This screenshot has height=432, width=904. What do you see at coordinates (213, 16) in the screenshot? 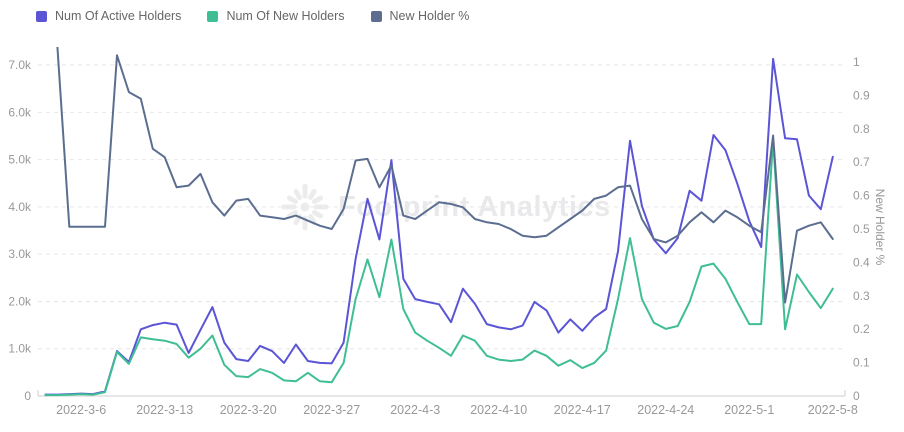
I see `legend-swatch-new-holders` at bounding box center [213, 16].